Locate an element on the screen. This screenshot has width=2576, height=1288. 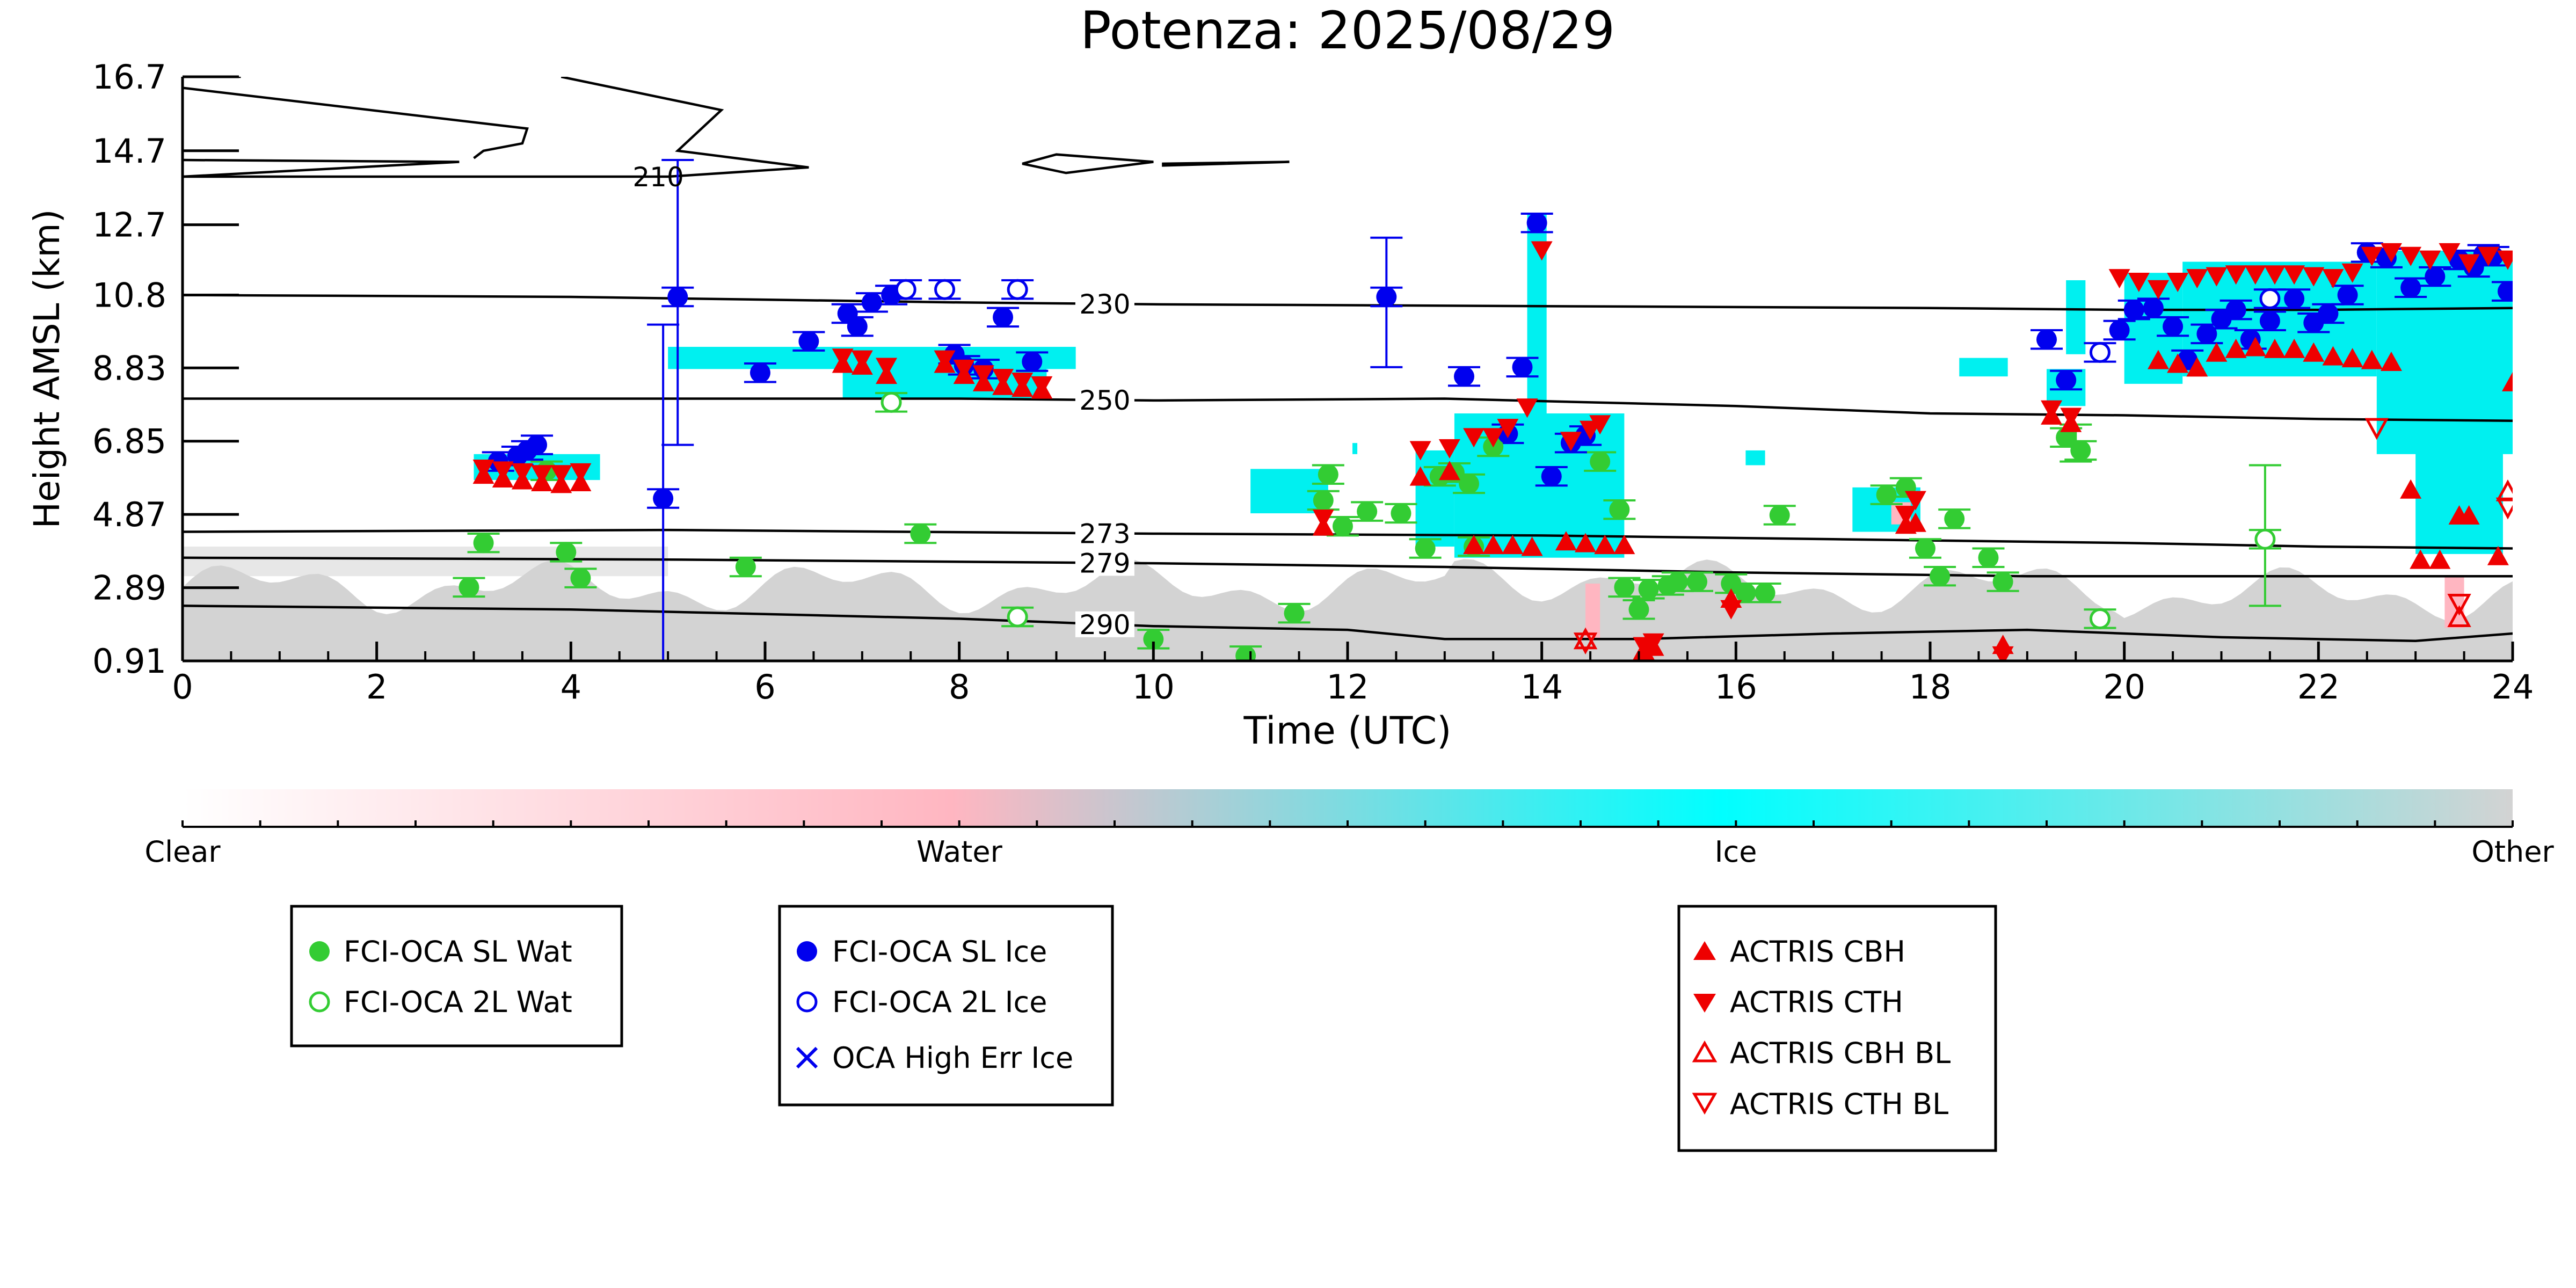
contour-label-279: 279 is located at coordinates (1104, 563).